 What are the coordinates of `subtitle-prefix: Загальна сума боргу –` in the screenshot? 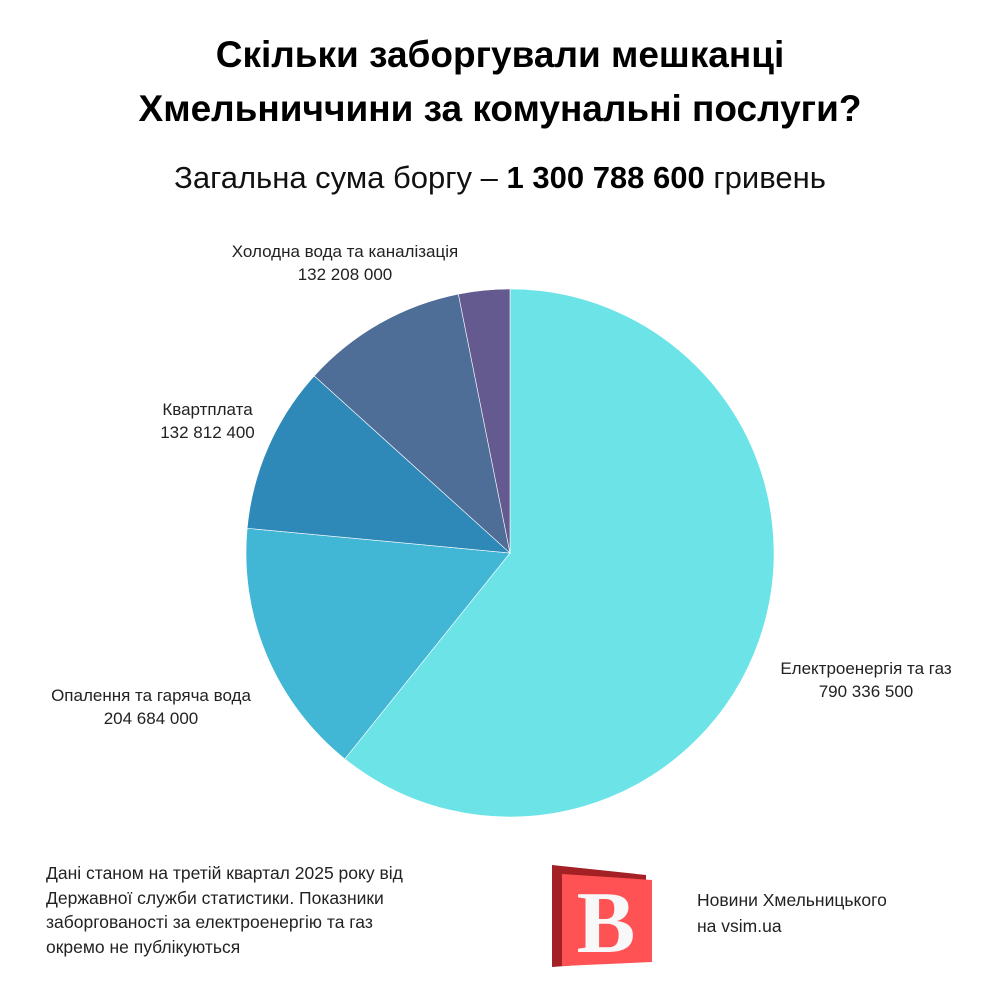 It's located at (340, 177).